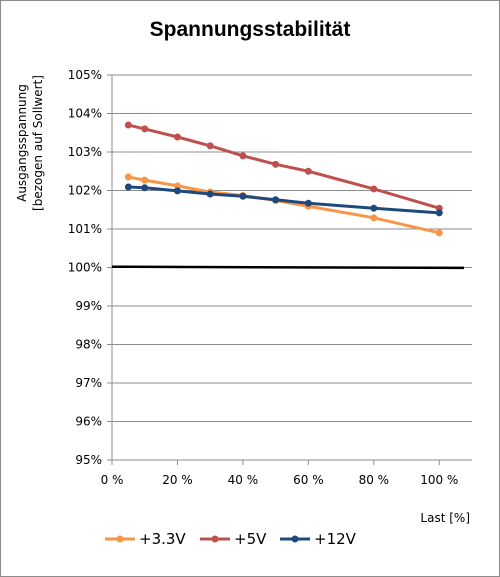 This screenshot has height=577, width=500. What do you see at coordinates (335, 539) in the screenshot?
I see `legend-label: +12V` at bounding box center [335, 539].